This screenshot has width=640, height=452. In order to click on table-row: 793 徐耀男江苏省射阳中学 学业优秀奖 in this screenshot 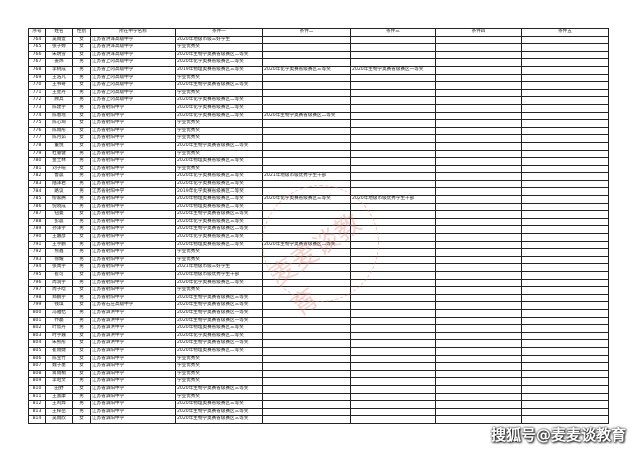, I will do `click(318, 260)`.